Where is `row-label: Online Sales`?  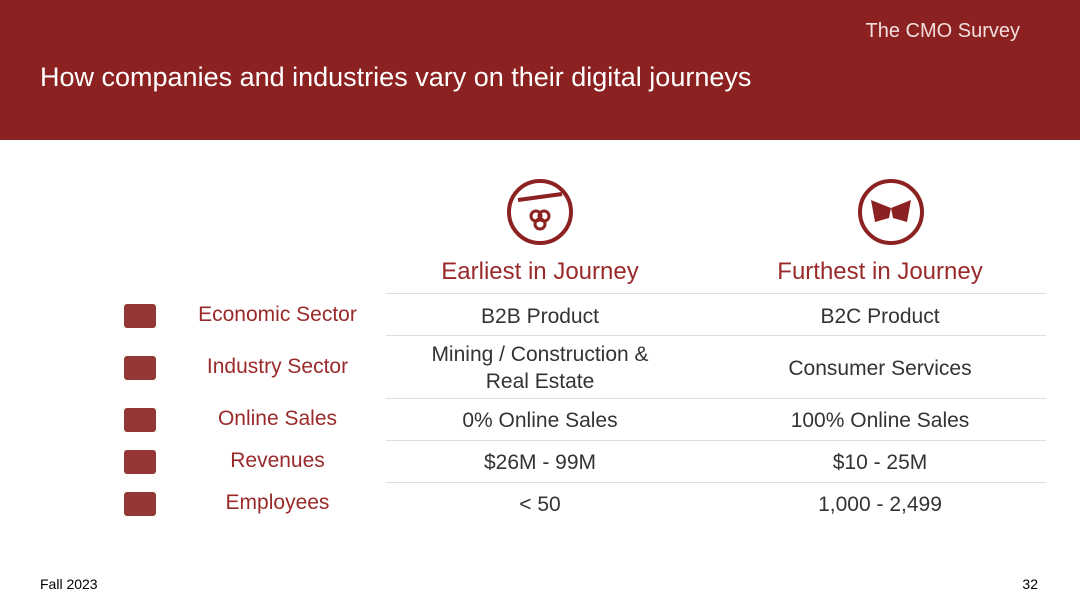
row-label: Online Sales is located at coordinates (277, 418).